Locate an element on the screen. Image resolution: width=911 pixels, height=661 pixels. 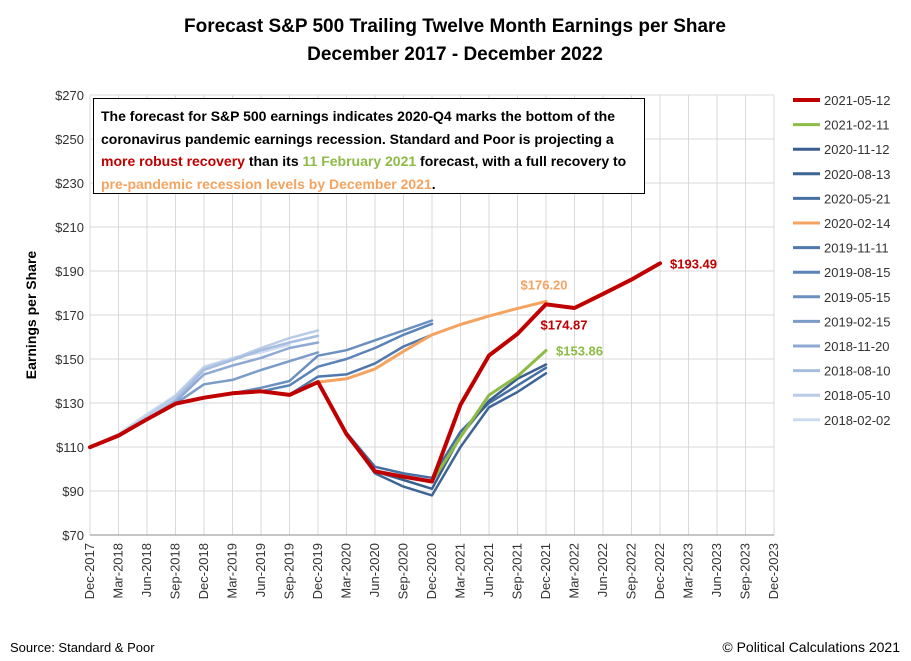
legend-label-2018-05-10: 2018-05-10 is located at coordinates (857, 395).